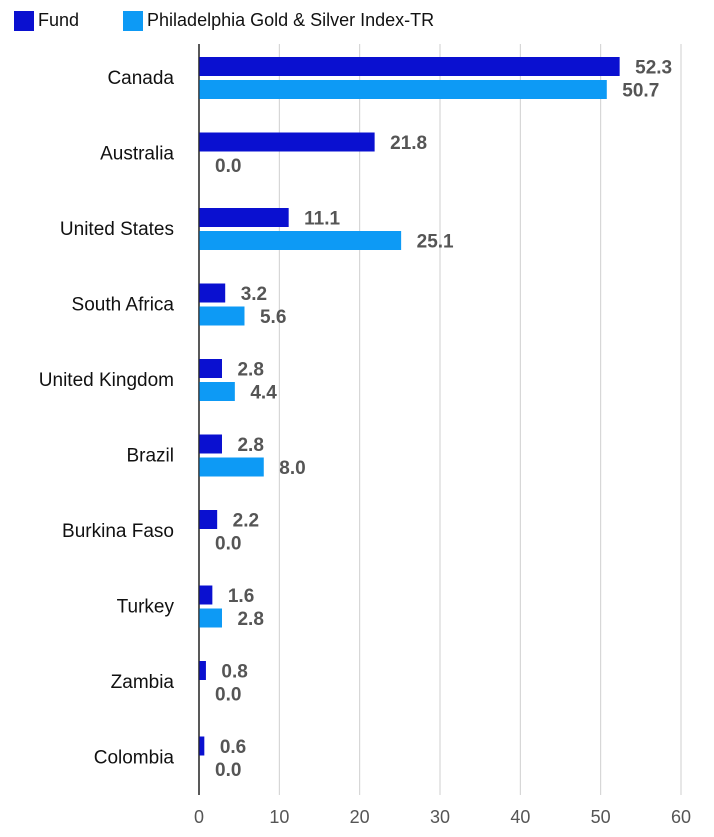  Describe the element at coordinates (292, 468) in the screenshot. I see `value-label-index: 8.0` at that location.